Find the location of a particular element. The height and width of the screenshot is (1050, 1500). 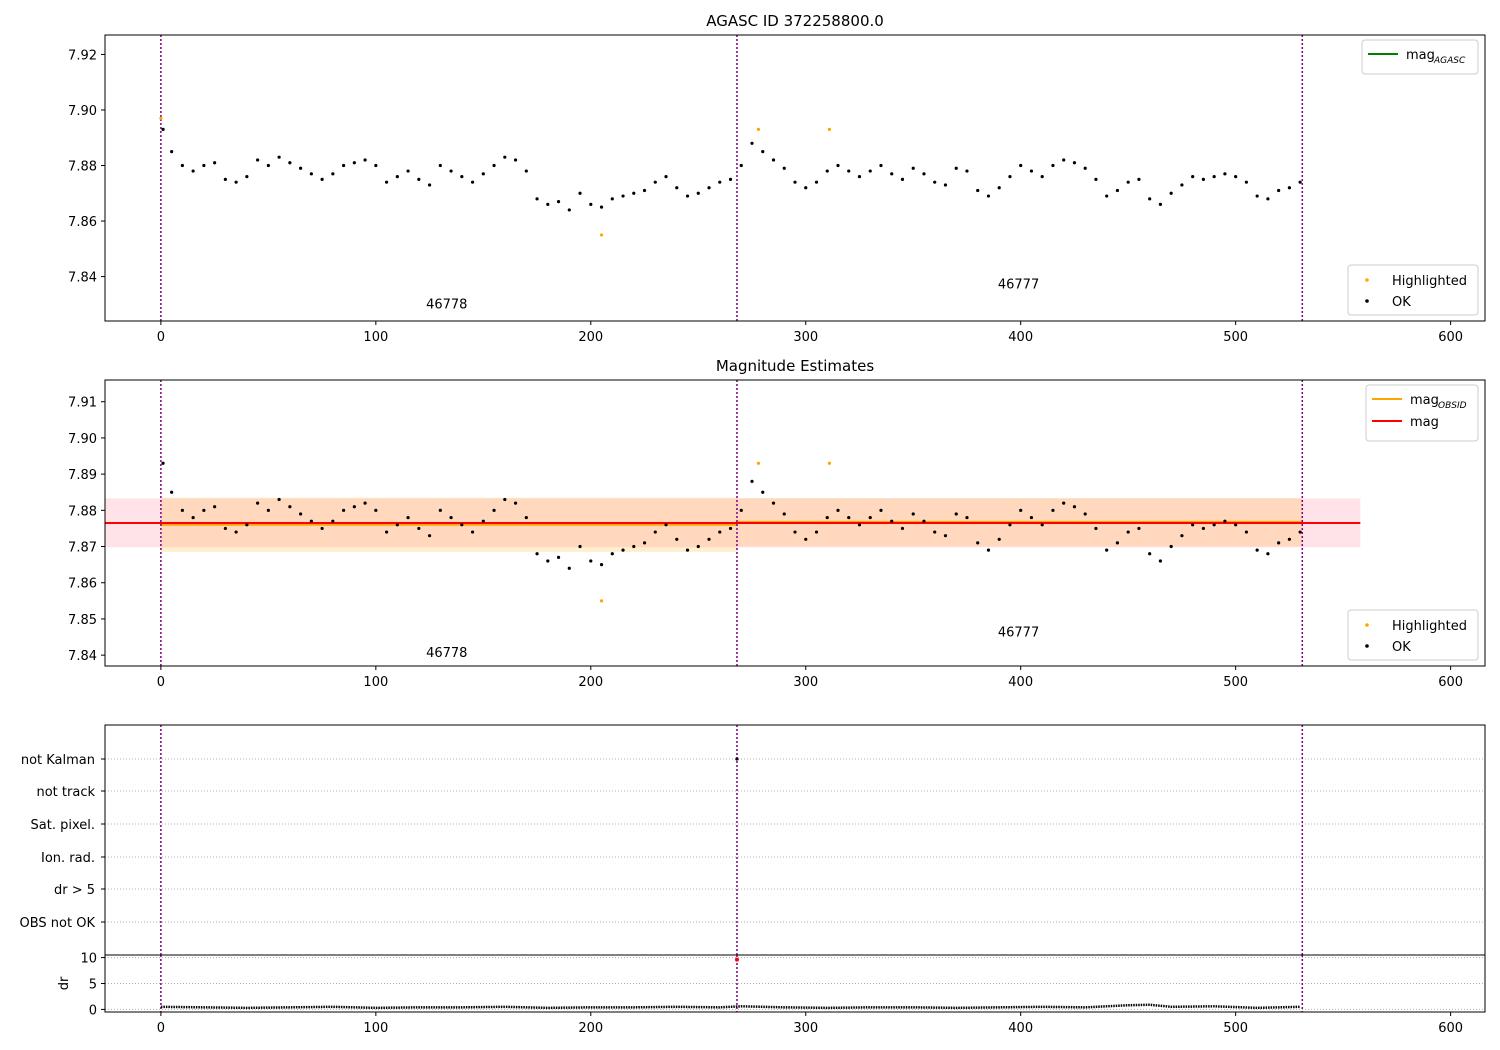

flag-category-label: Sat. pixel. is located at coordinates (63, 825).